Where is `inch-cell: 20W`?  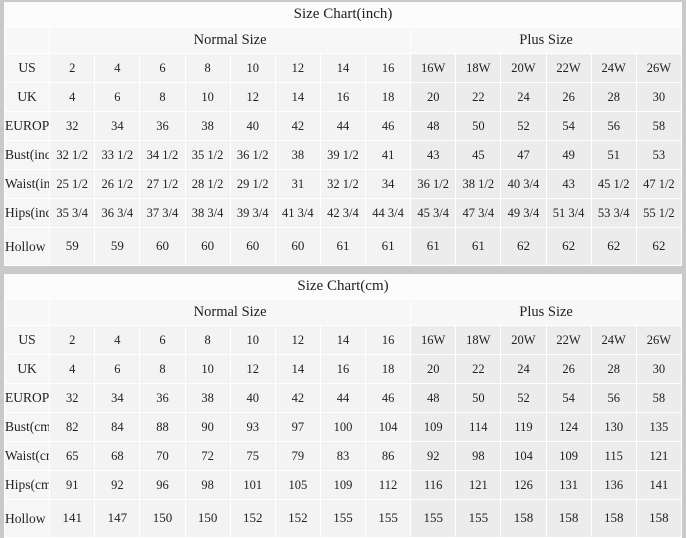 inch-cell: 20W is located at coordinates (523, 68).